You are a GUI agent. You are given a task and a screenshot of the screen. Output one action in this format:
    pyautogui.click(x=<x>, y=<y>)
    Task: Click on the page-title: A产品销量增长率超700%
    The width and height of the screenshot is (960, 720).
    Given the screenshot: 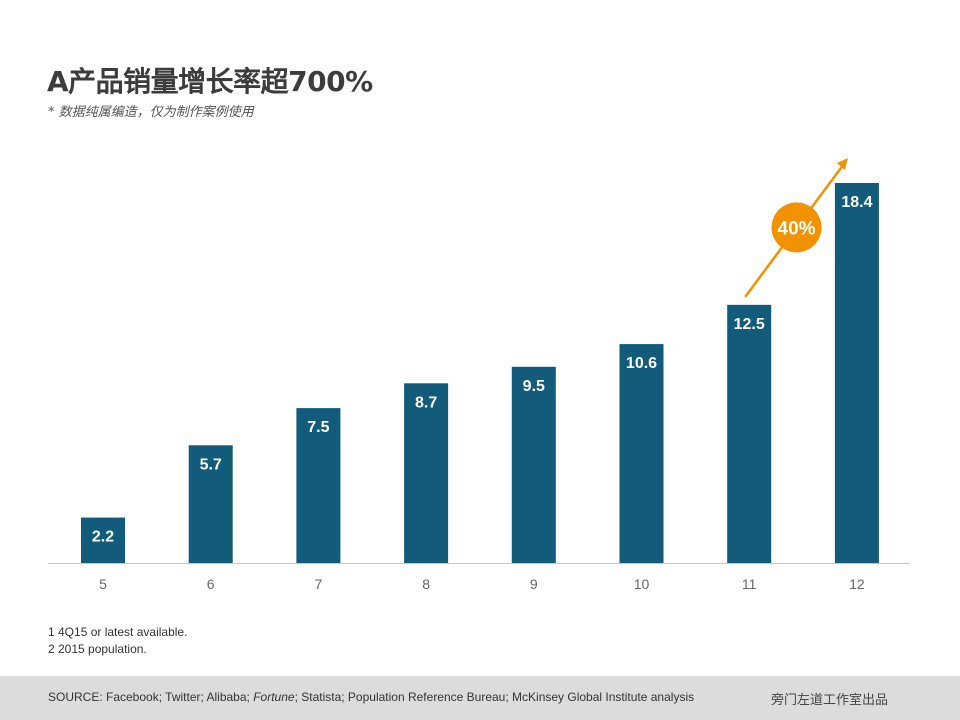 What is the action you would take?
    pyautogui.click(x=210, y=81)
    